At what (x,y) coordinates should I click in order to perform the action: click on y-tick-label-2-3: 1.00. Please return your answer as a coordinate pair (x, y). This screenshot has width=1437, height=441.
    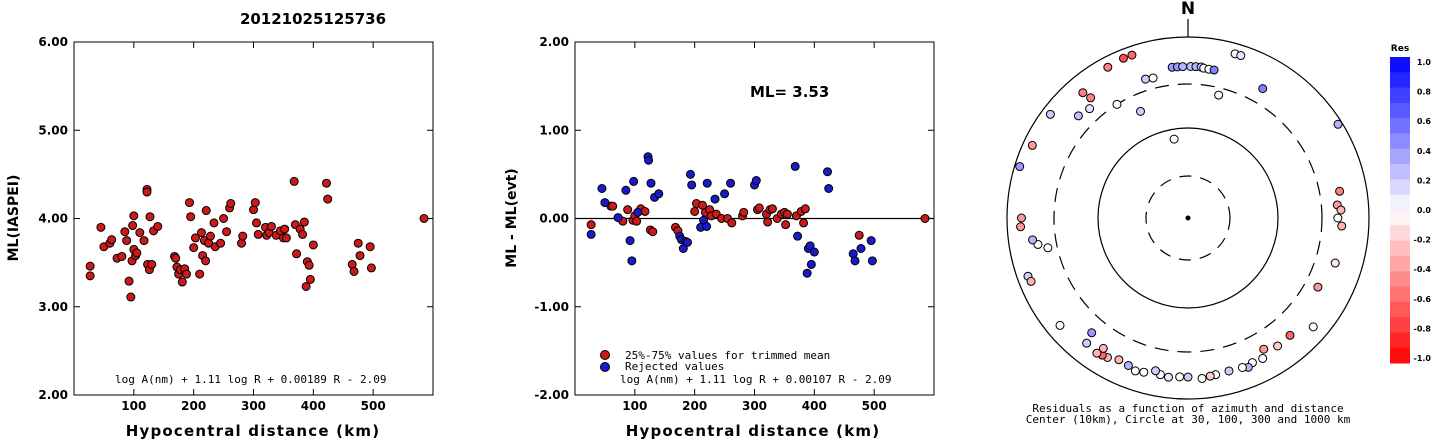
    Looking at the image, I should click on (554, 130).